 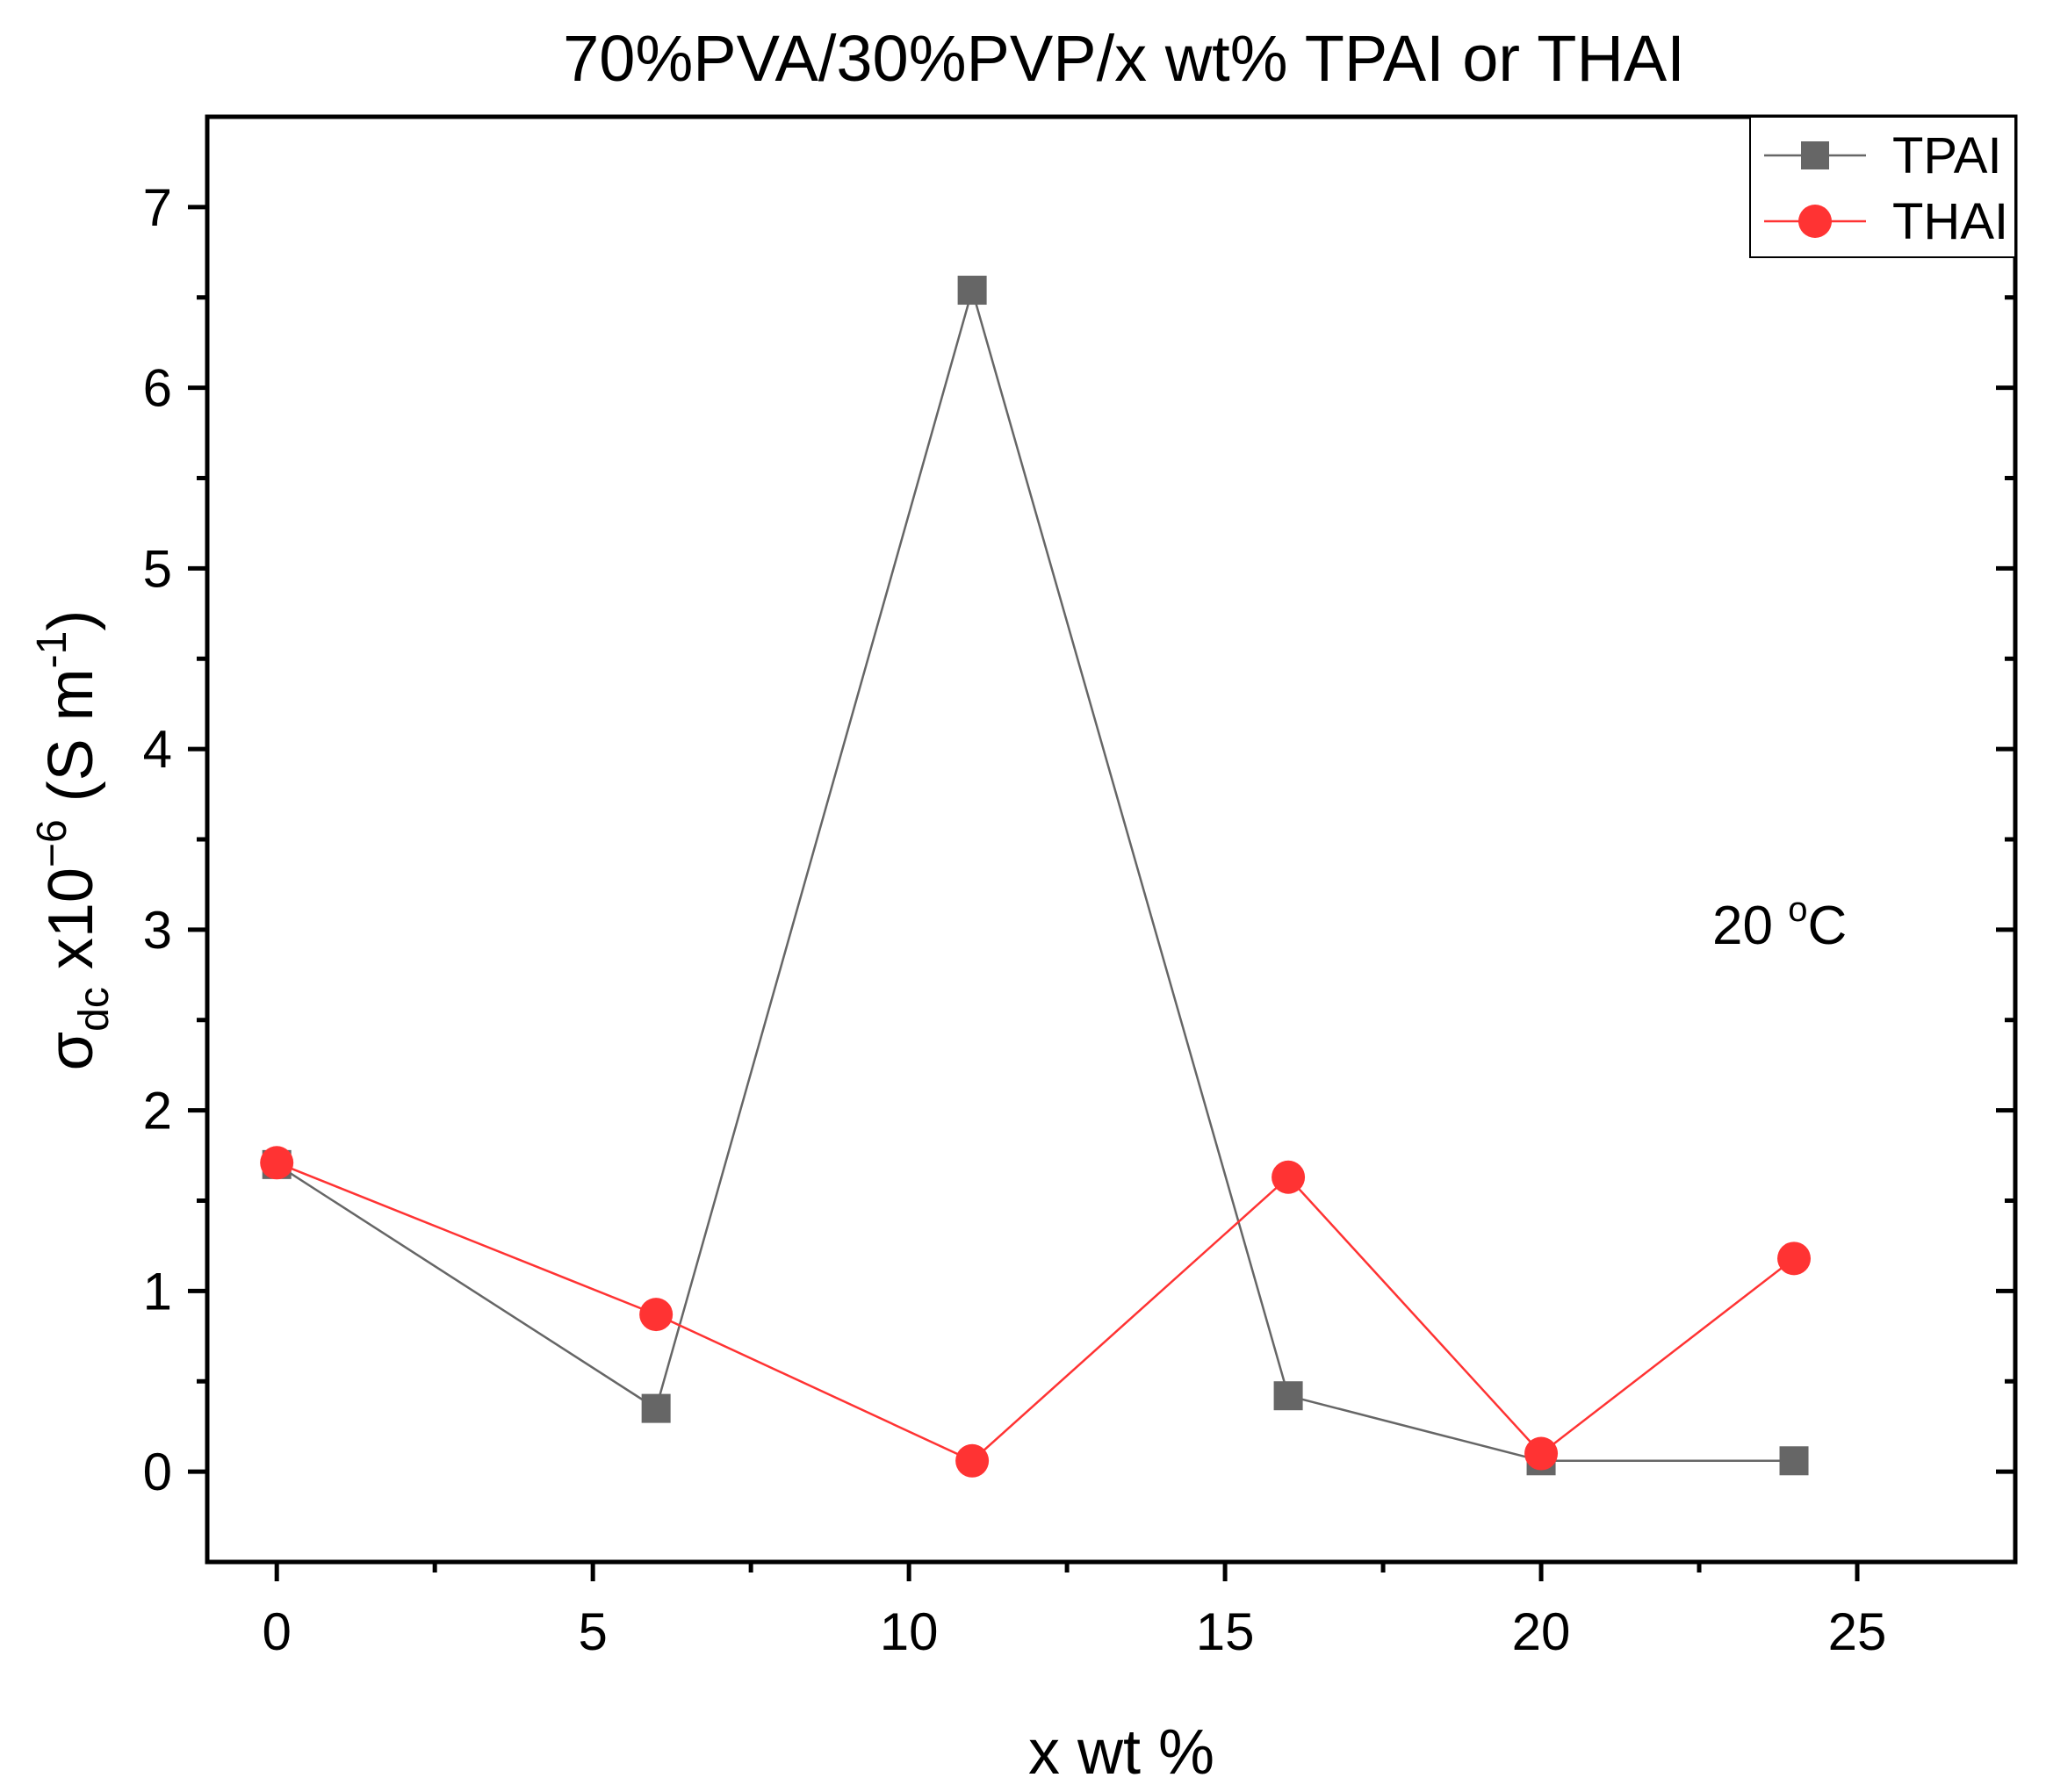 I want to click on annotation-degree: o, so click(x=1798, y=909).